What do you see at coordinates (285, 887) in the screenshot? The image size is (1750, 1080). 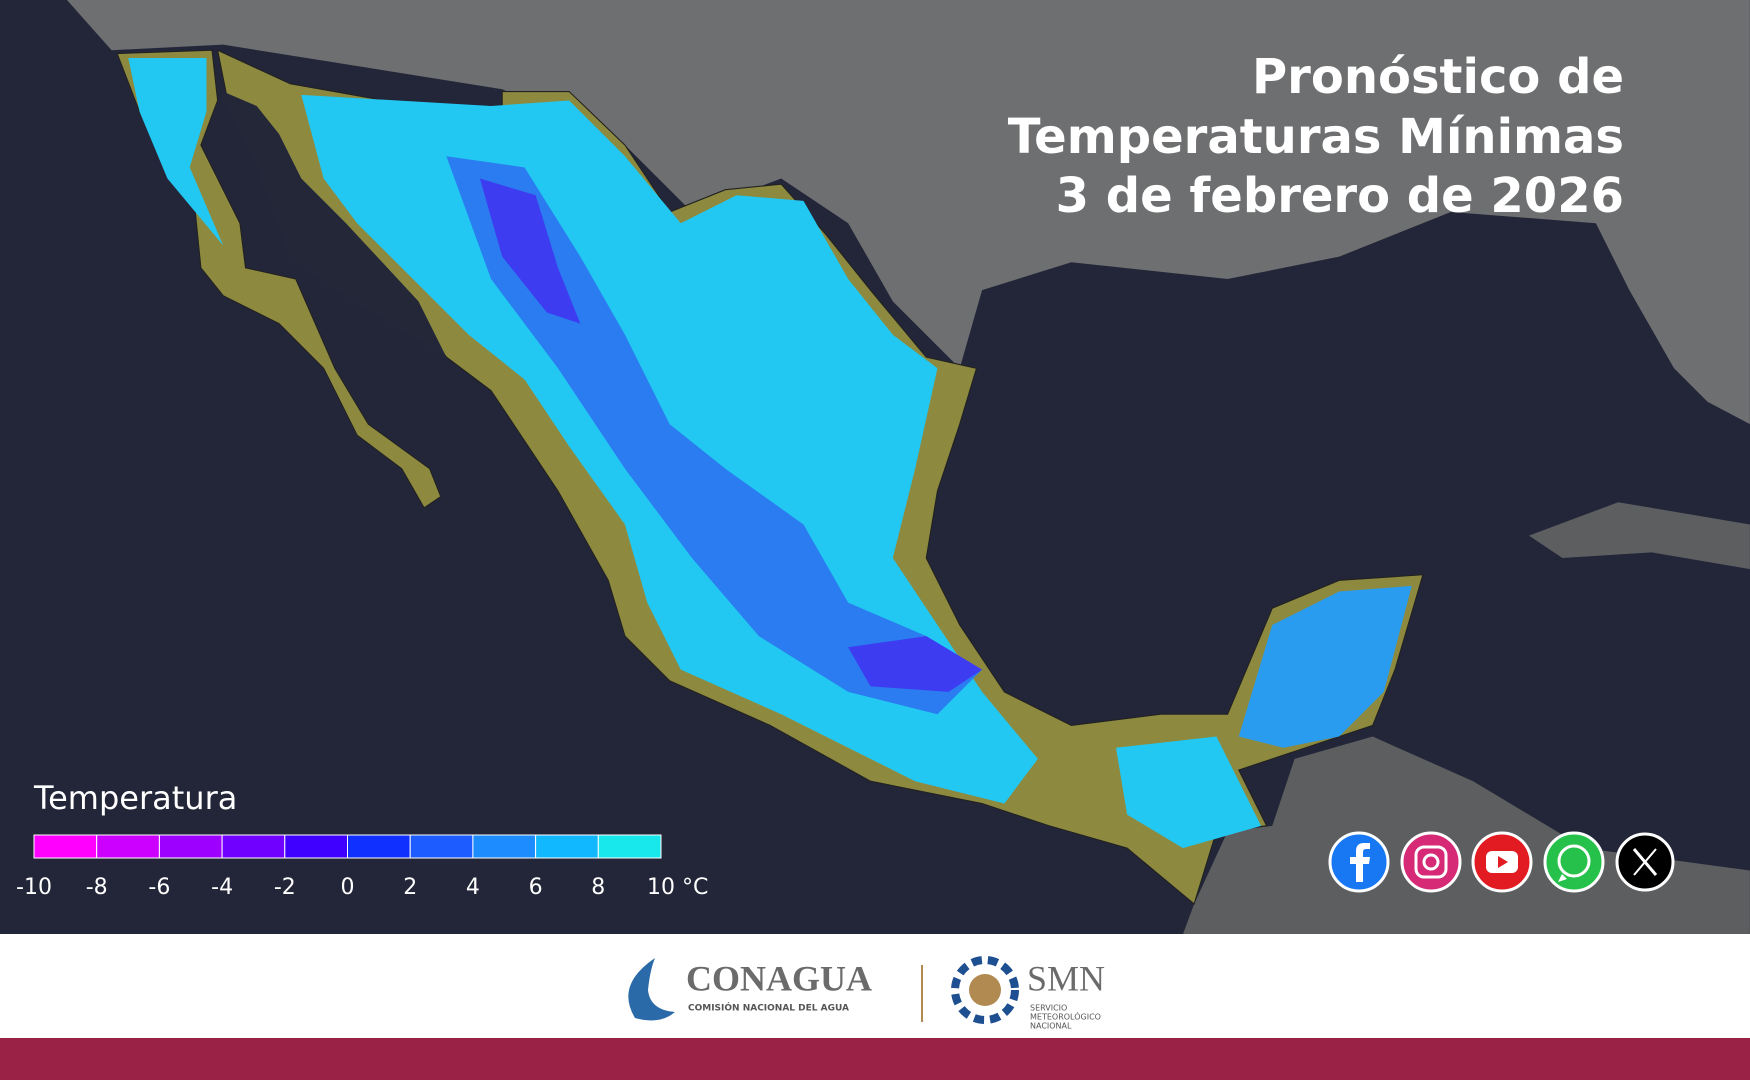 I see `legend-tick-label: -2` at bounding box center [285, 887].